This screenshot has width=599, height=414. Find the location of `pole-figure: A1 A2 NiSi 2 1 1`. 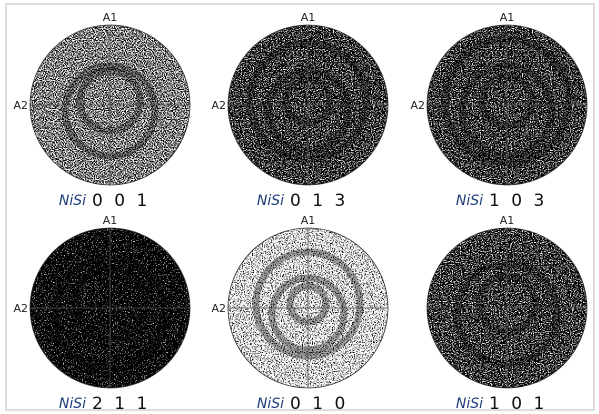

pole-figure: A1 A2 NiSi 2 1 1 is located at coordinates (102, 314).